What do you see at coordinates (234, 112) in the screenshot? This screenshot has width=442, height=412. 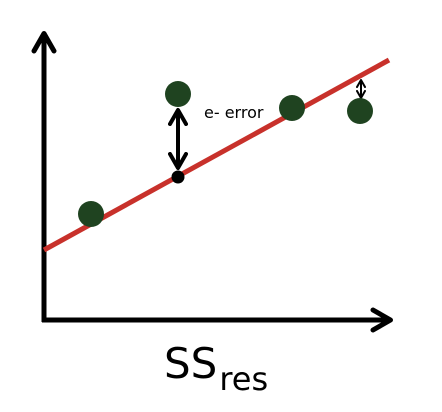 I see `annotation: e- error` at bounding box center [234, 112].